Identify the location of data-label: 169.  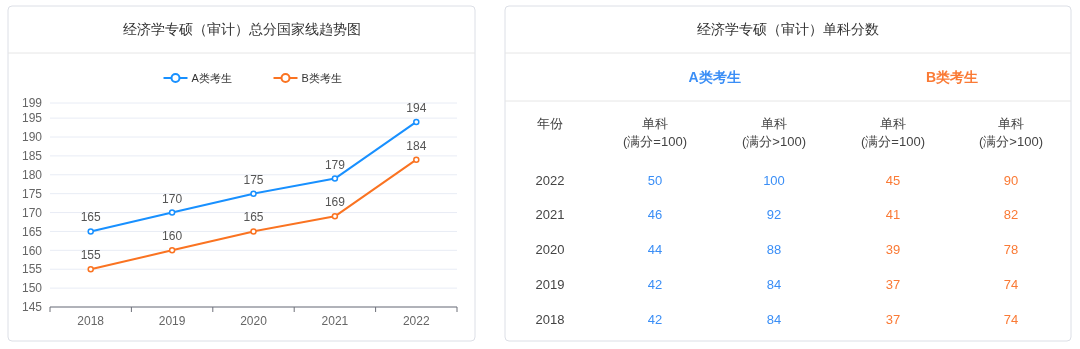
(335, 202).